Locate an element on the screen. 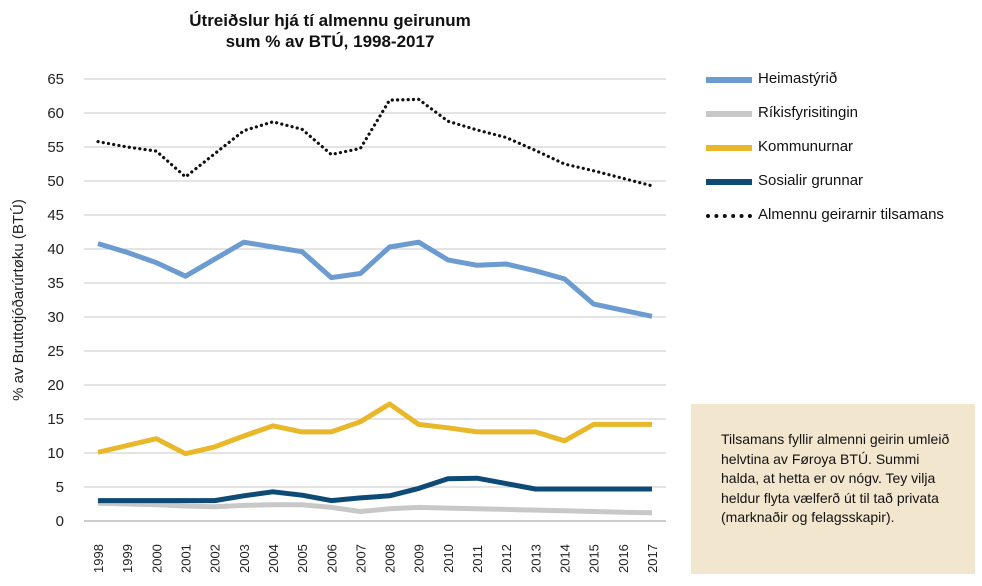  legend-label: Almennu geirarnir tilsamans is located at coordinates (851, 214).